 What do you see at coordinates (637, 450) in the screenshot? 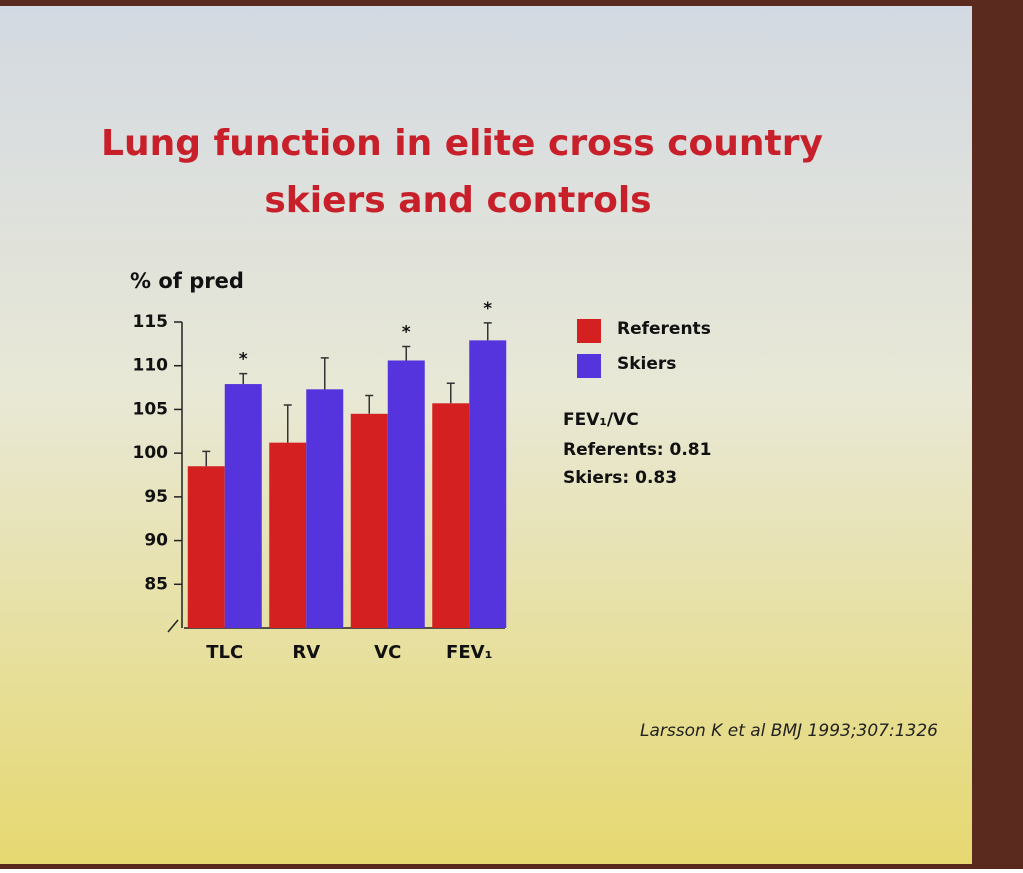
I see `note: Referents: 0.81` at bounding box center [637, 450].